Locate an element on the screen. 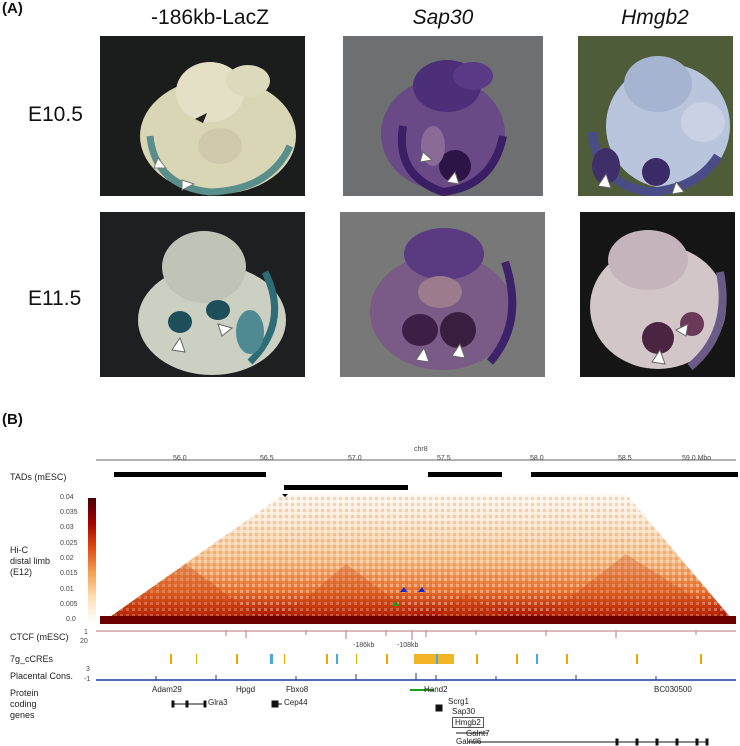 This screenshot has height=746, width=740. embryo-image-hmgb2-e105 is located at coordinates (655, 116).